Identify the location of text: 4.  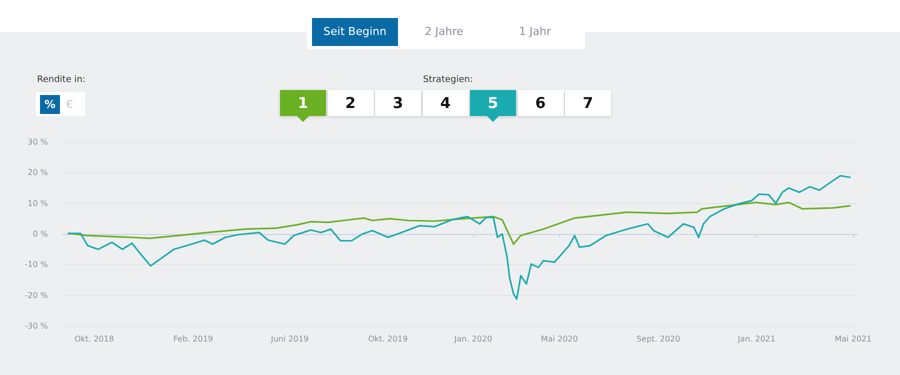
(445, 103).